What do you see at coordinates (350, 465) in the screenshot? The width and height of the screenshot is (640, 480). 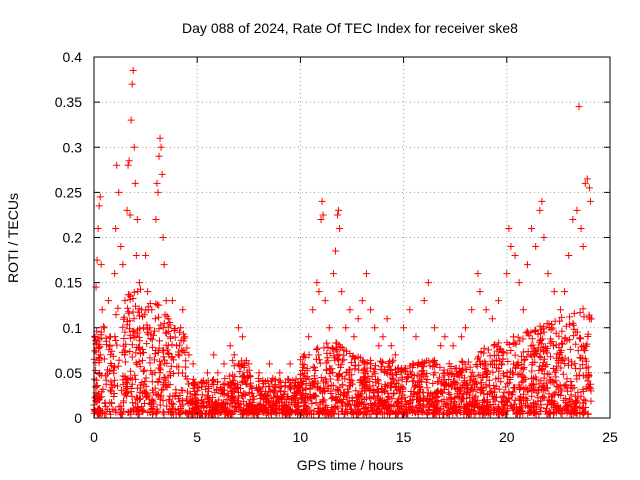 I see `x-axis-label: GPS time / hours` at bounding box center [350, 465].